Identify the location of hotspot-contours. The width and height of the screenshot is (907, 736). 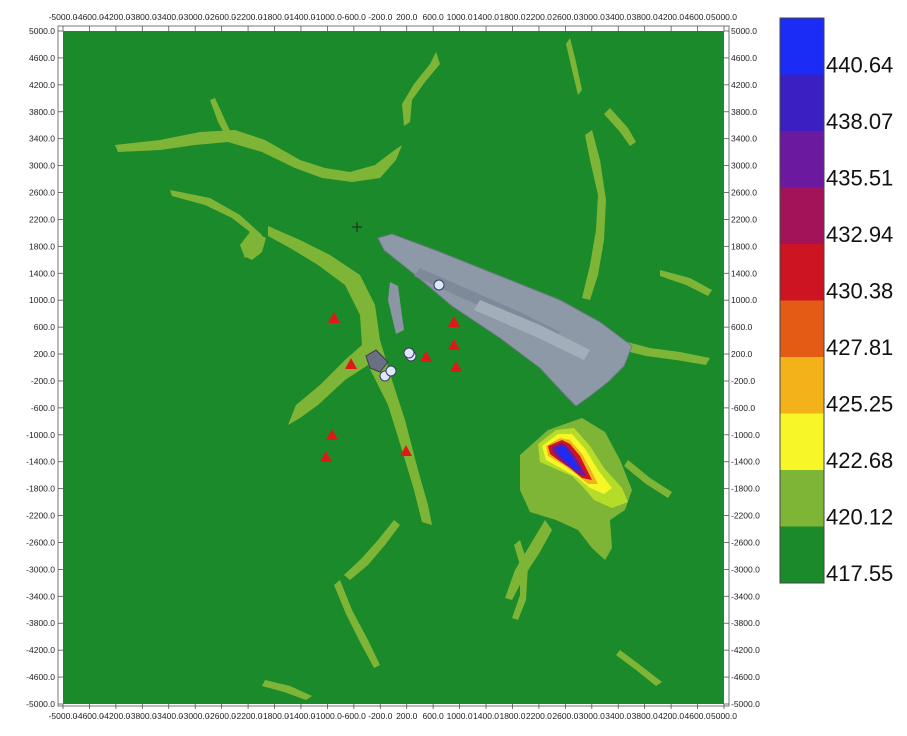
(583, 468).